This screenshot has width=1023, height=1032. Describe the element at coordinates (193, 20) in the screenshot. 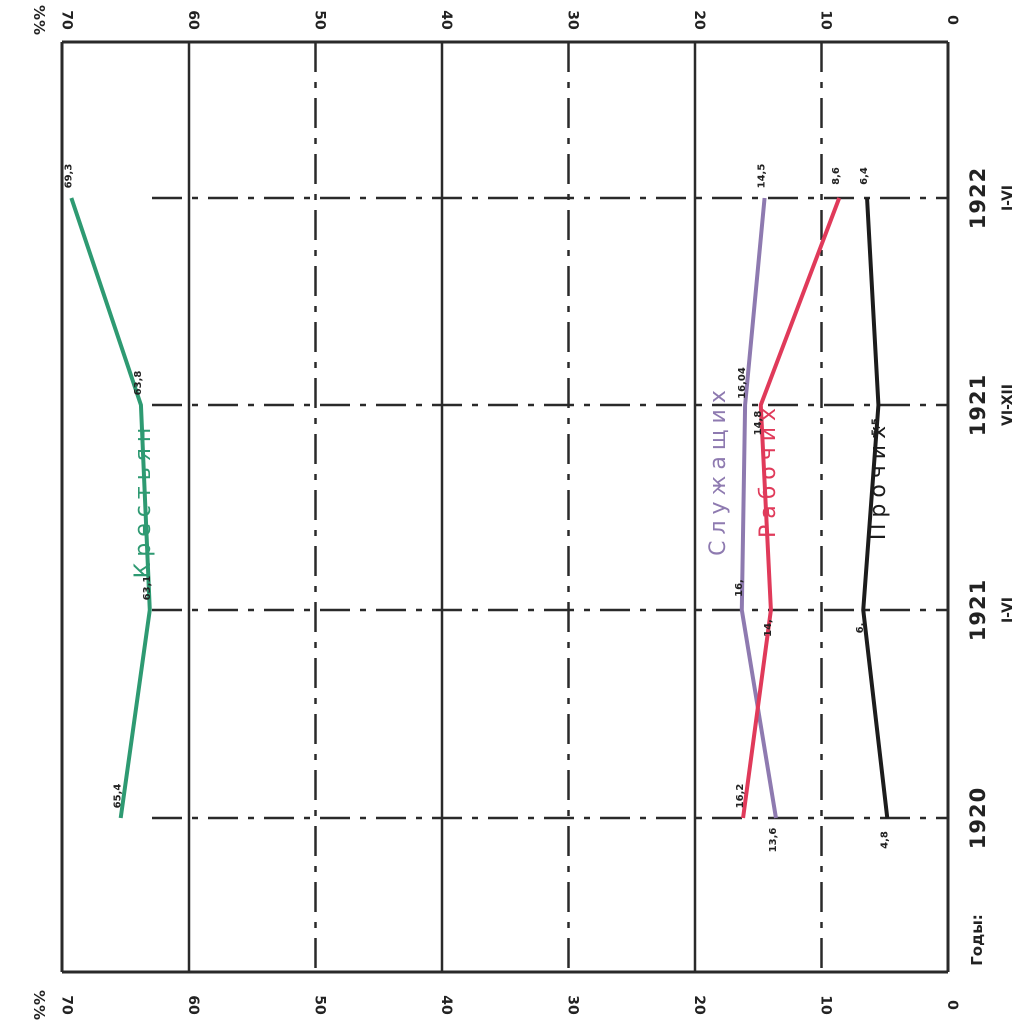

I see `tick-label-top: 60` at that location.